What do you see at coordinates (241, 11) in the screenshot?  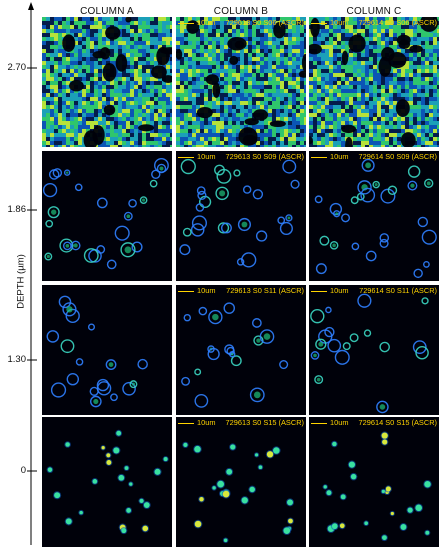 I see `column-header-b: COLUMN B` at bounding box center [241, 11].